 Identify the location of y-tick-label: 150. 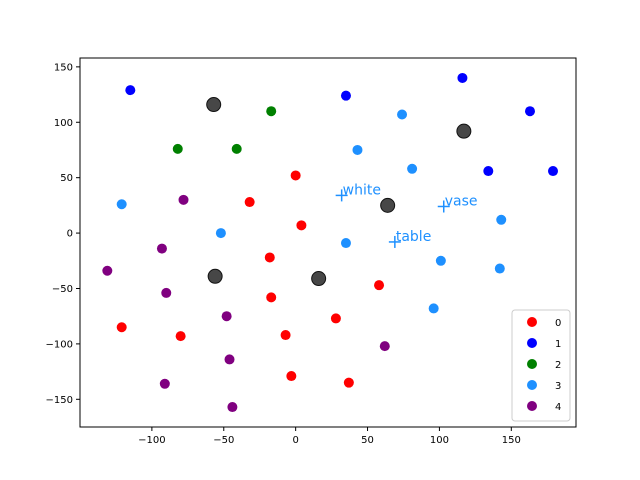
(63, 67).